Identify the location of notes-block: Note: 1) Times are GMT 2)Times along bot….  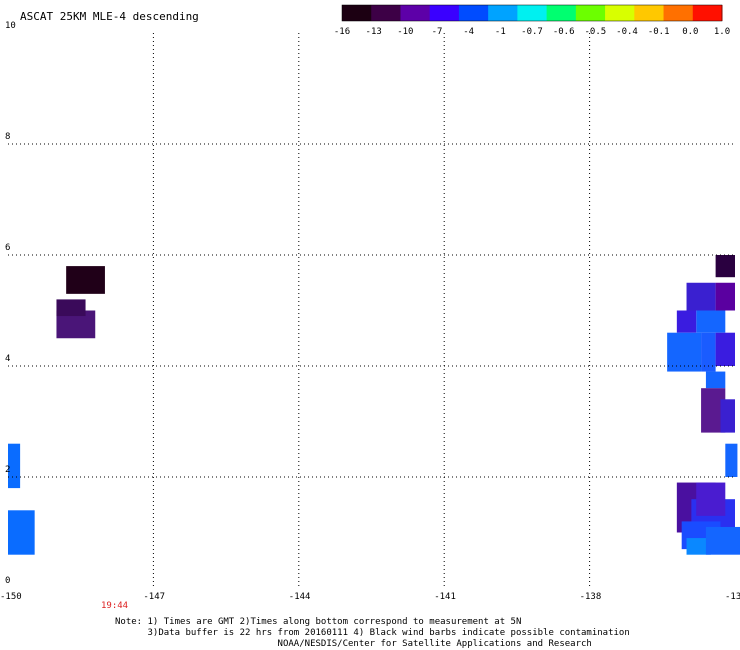
(372, 633).